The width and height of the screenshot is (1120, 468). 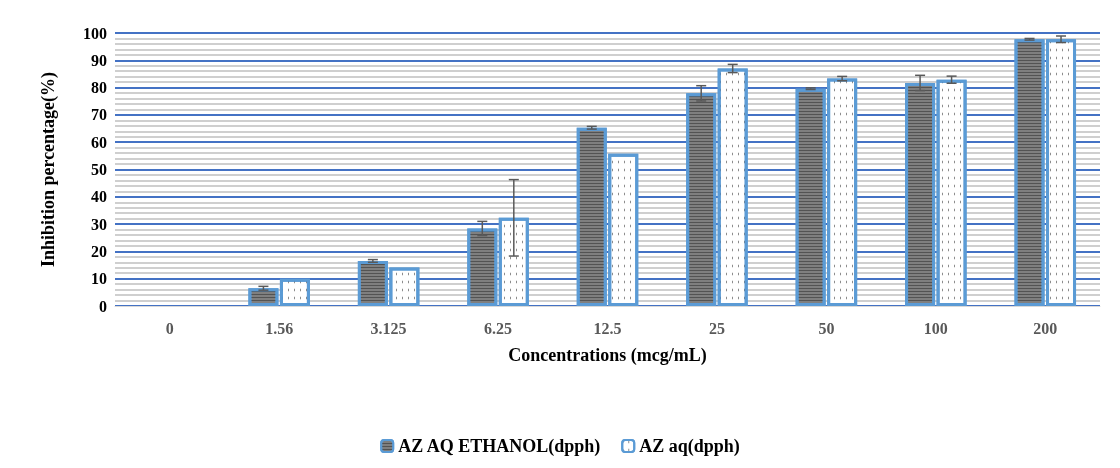 What do you see at coordinates (99, 279) in the screenshot?
I see `y-tick-label: 10` at bounding box center [99, 279].